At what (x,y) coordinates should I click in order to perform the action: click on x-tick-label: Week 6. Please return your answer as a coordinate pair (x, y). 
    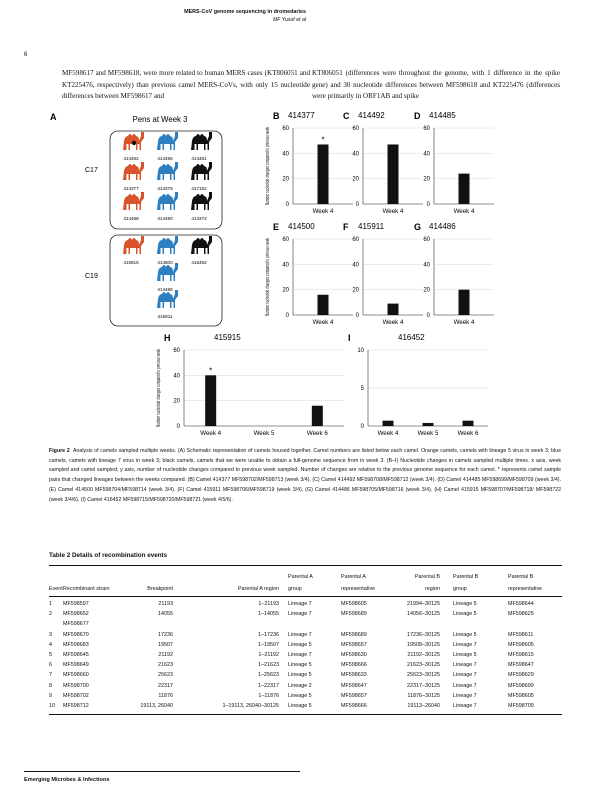
    Looking at the image, I should click on (317, 433).